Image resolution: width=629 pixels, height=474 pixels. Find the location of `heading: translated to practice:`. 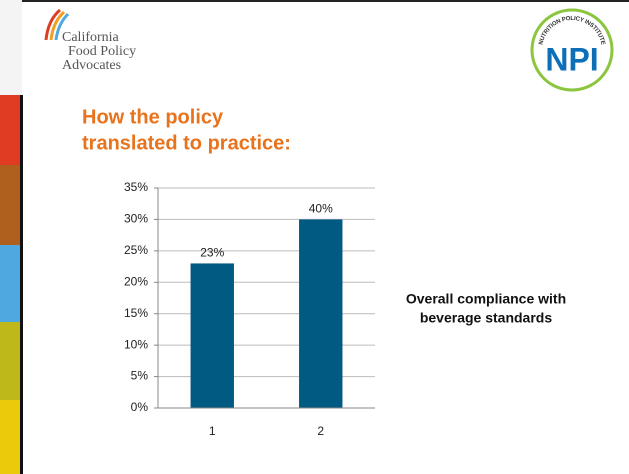

heading: translated to practice: is located at coordinates (186, 143).